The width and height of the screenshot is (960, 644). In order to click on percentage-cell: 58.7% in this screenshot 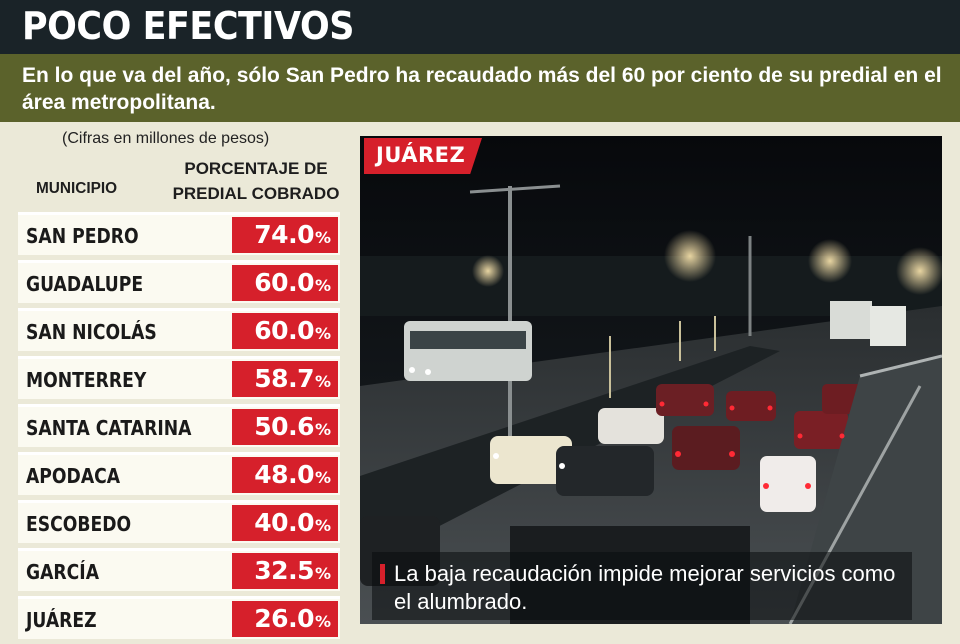, I will do `click(285, 379)`.